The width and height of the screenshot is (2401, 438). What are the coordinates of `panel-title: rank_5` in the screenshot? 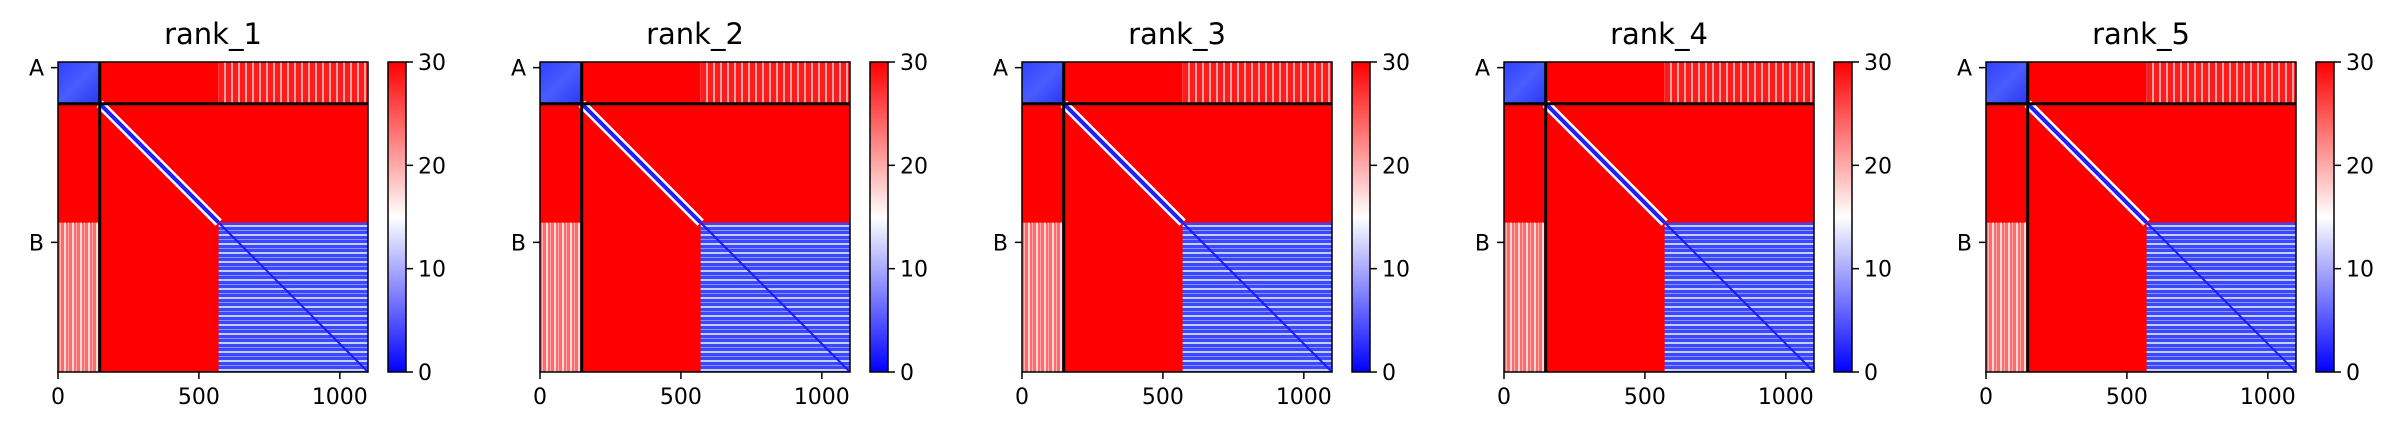 It's located at (2141, 34).